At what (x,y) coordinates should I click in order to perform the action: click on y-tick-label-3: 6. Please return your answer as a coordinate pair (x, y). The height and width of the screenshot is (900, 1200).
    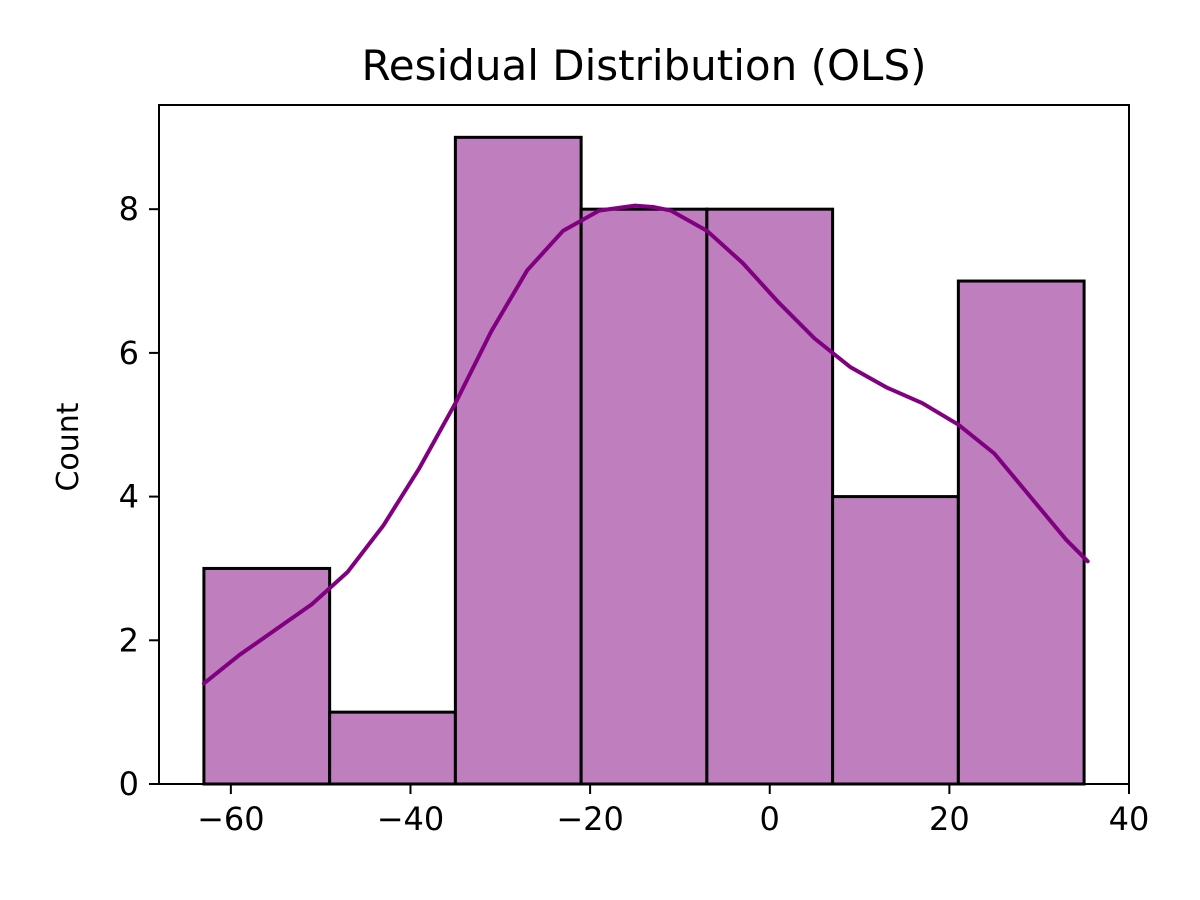
    Looking at the image, I should click on (129, 353).